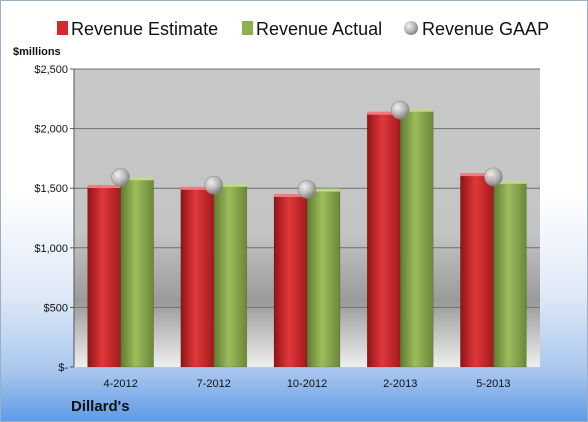  Describe the element at coordinates (120, 384) in the screenshot. I see `x-tick-label: 4-2012` at that location.